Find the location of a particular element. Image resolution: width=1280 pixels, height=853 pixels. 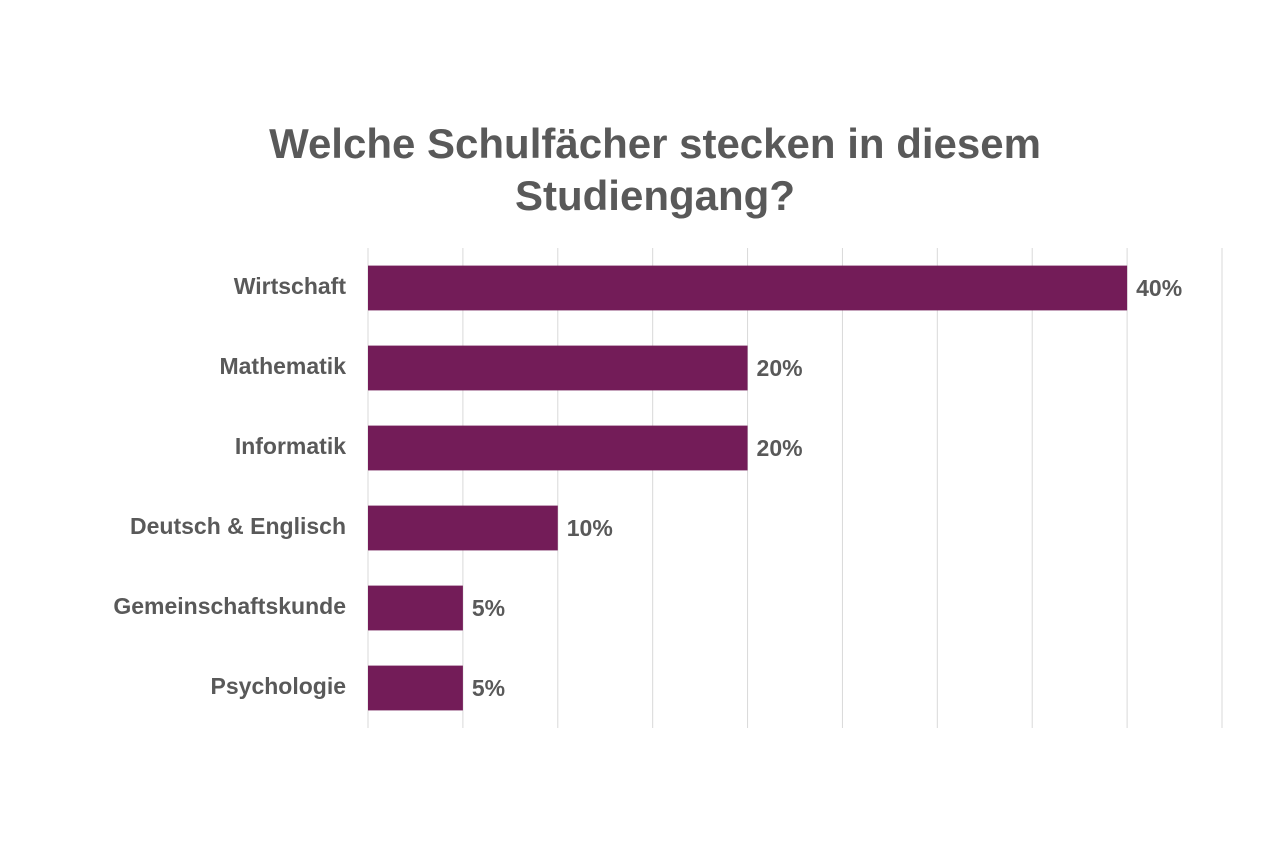

y-tick-label: Psychologie is located at coordinates (278, 686).